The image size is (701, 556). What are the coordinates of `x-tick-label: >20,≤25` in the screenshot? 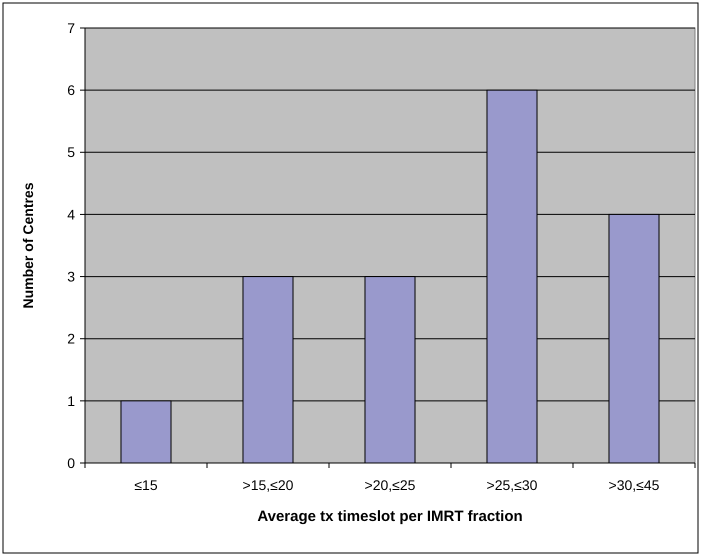 It's located at (390, 485).